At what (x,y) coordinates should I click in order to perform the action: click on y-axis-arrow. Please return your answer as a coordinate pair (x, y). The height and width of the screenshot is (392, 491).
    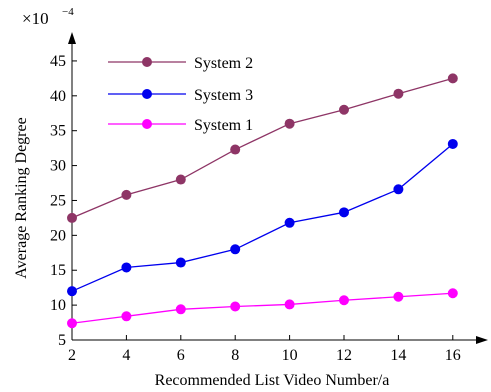
    Looking at the image, I should click on (72, 38).